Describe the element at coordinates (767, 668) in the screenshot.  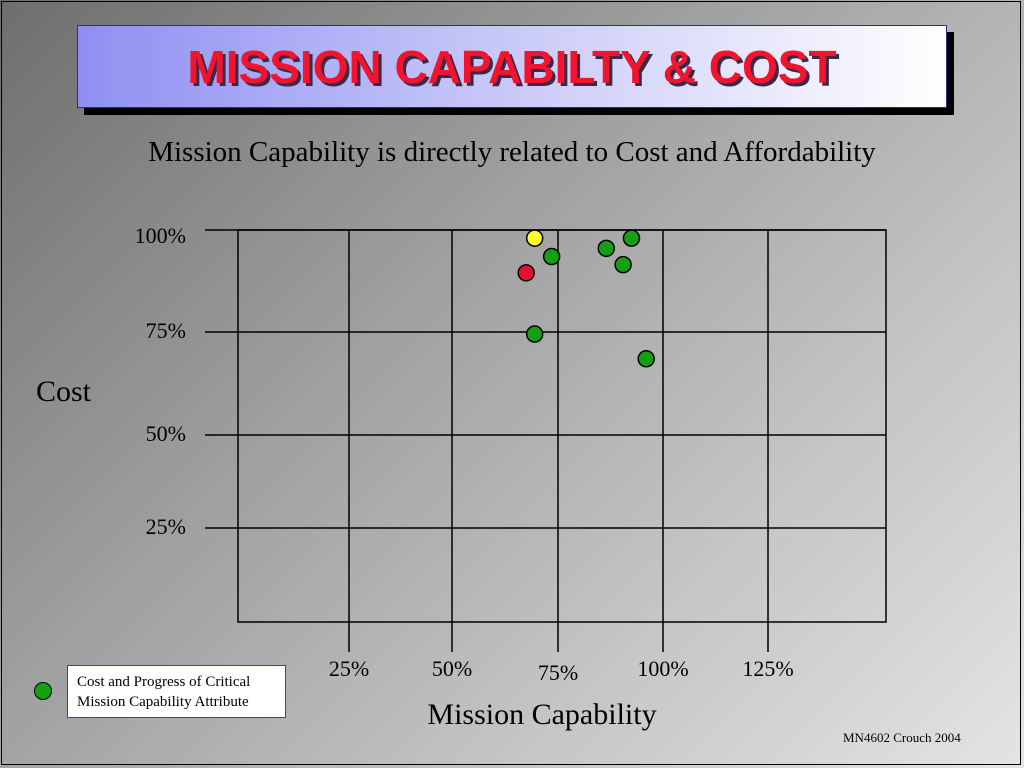
I see `x-tick-label-125: 125%` at that location.